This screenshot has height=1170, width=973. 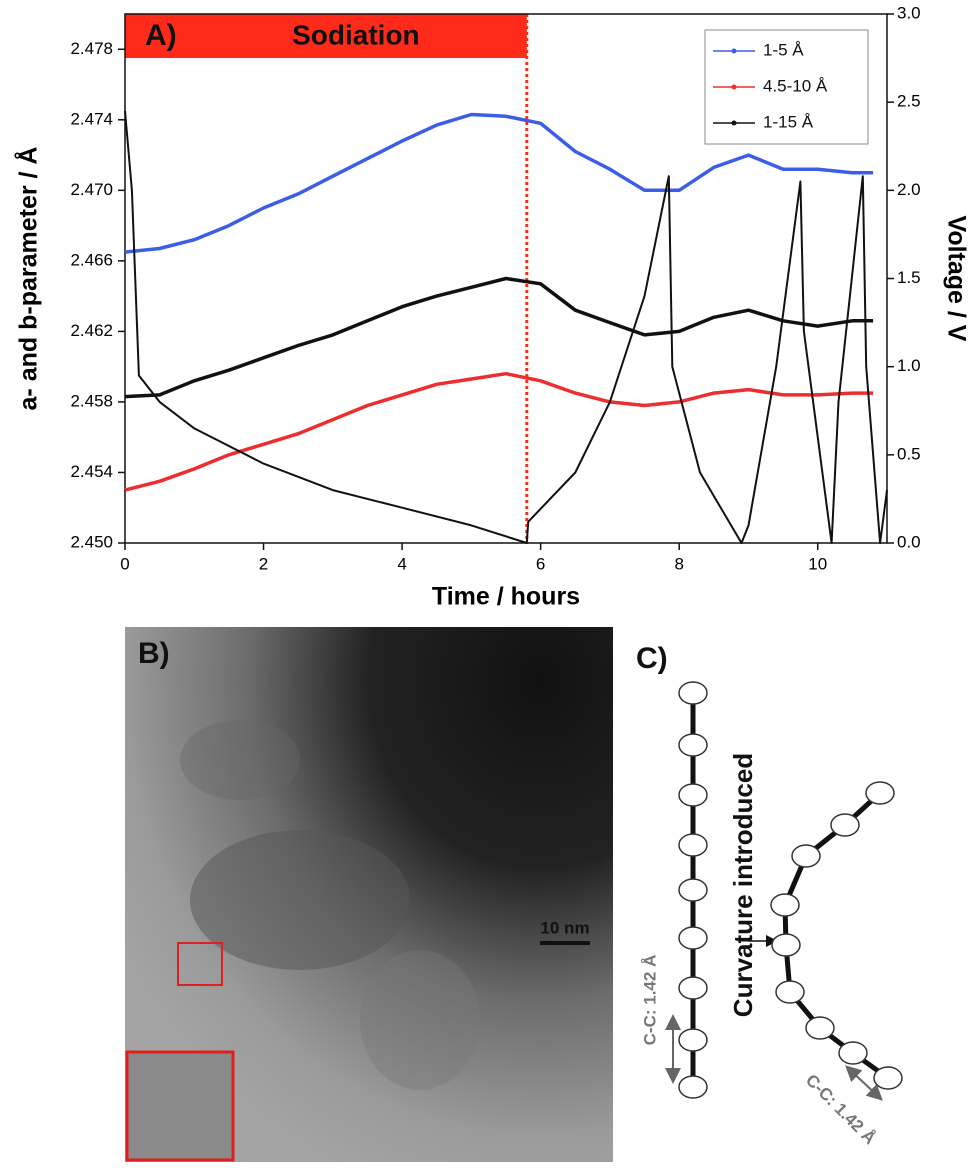 I want to click on x-axis-label: Time / hours, so click(x=506, y=597).